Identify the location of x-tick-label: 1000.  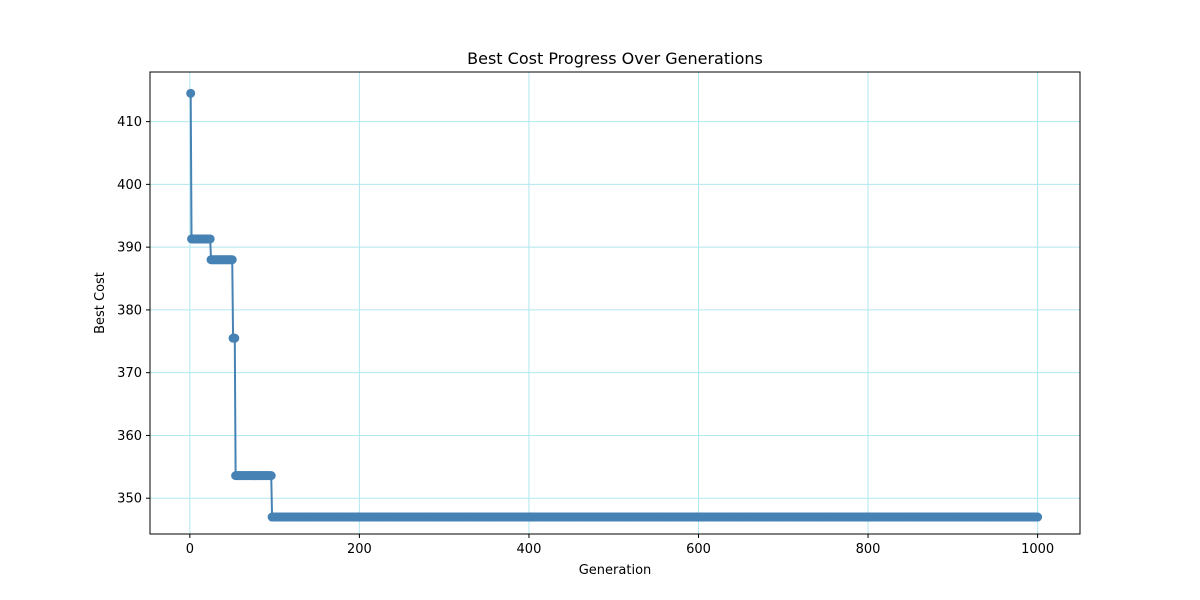
(1037, 549).